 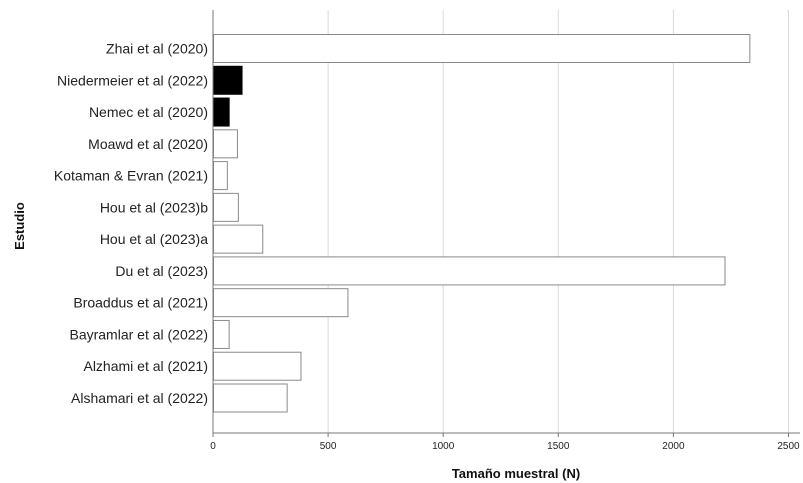 What do you see at coordinates (131, 176) in the screenshot?
I see `category-label: Kotaman & Evran (2021)` at bounding box center [131, 176].